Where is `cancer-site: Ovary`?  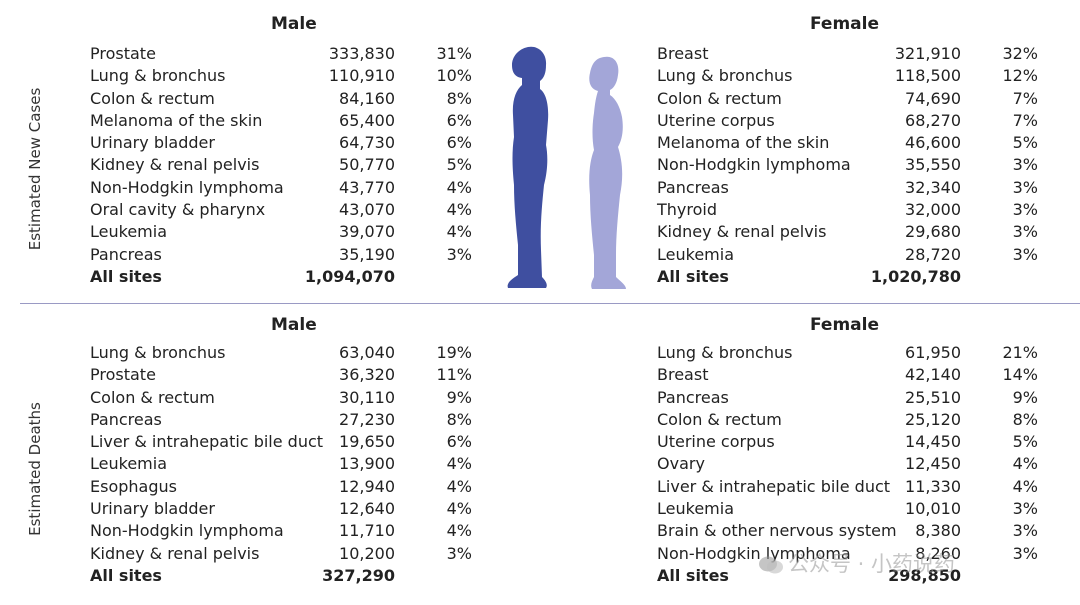 cancer-site: Ovary is located at coordinates (681, 464).